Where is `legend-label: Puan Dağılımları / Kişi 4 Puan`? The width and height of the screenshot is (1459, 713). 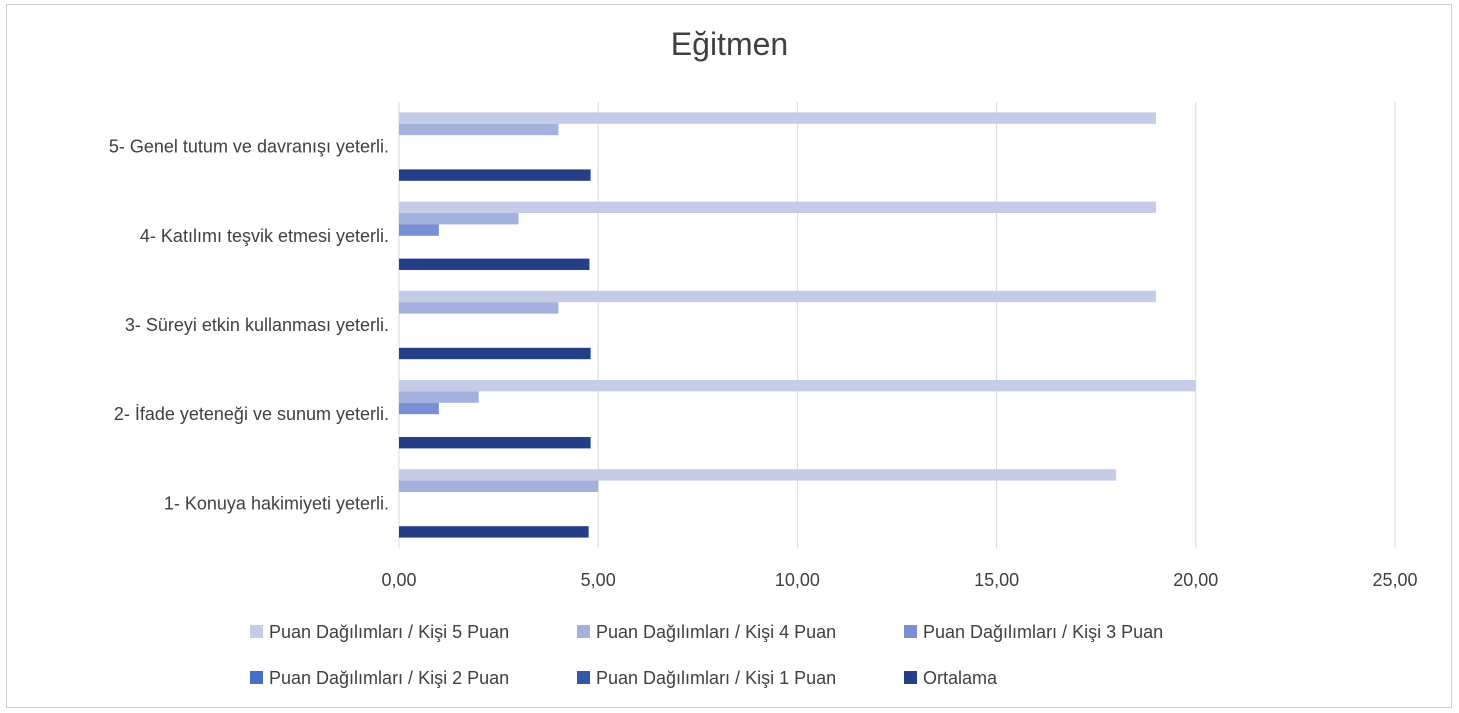 legend-label: Puan Dağılımları / Kişi 4 Puan is located at coordinates (716, 632).